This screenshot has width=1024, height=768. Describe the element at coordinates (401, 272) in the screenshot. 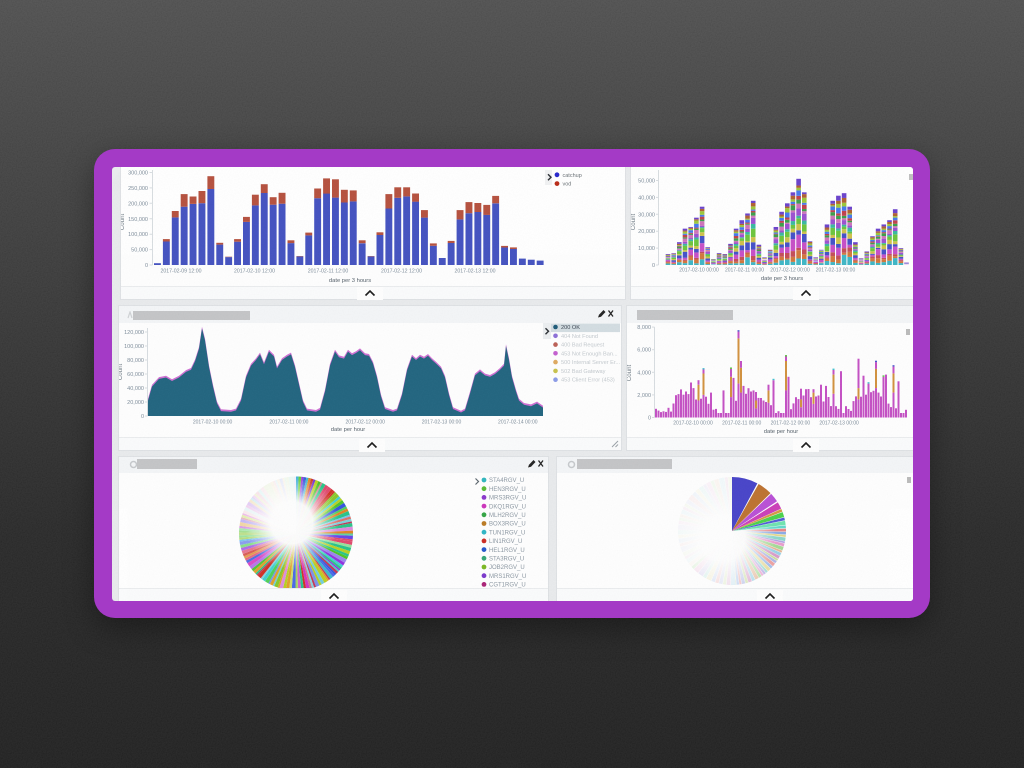

I see `svg-text: 2017-02-12 12:00` at that location.